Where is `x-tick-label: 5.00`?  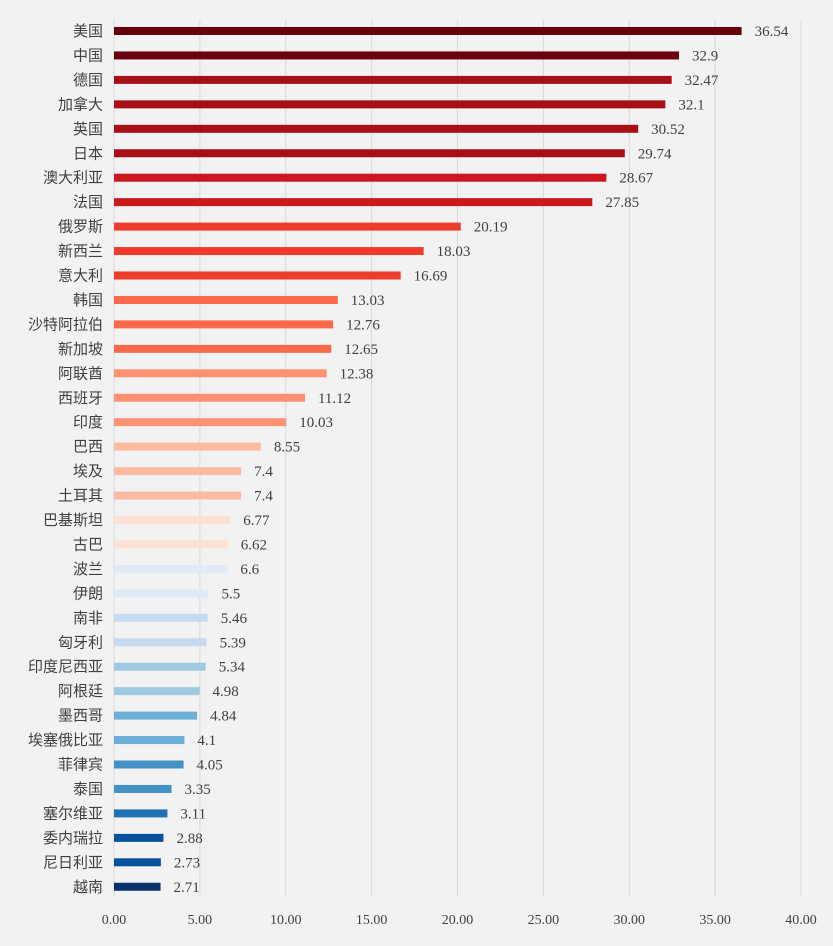 x-tick-label: 5.00 is located at coordinates (200, 920).